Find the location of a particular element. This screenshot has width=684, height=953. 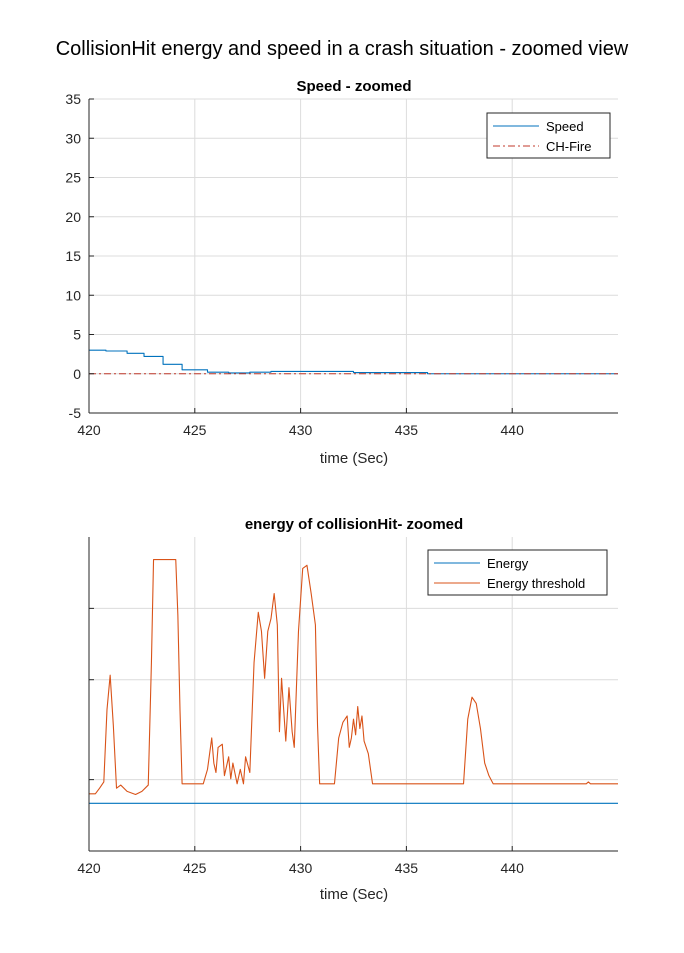

y-tick-label: 35 is located at coordinates (73, 99).